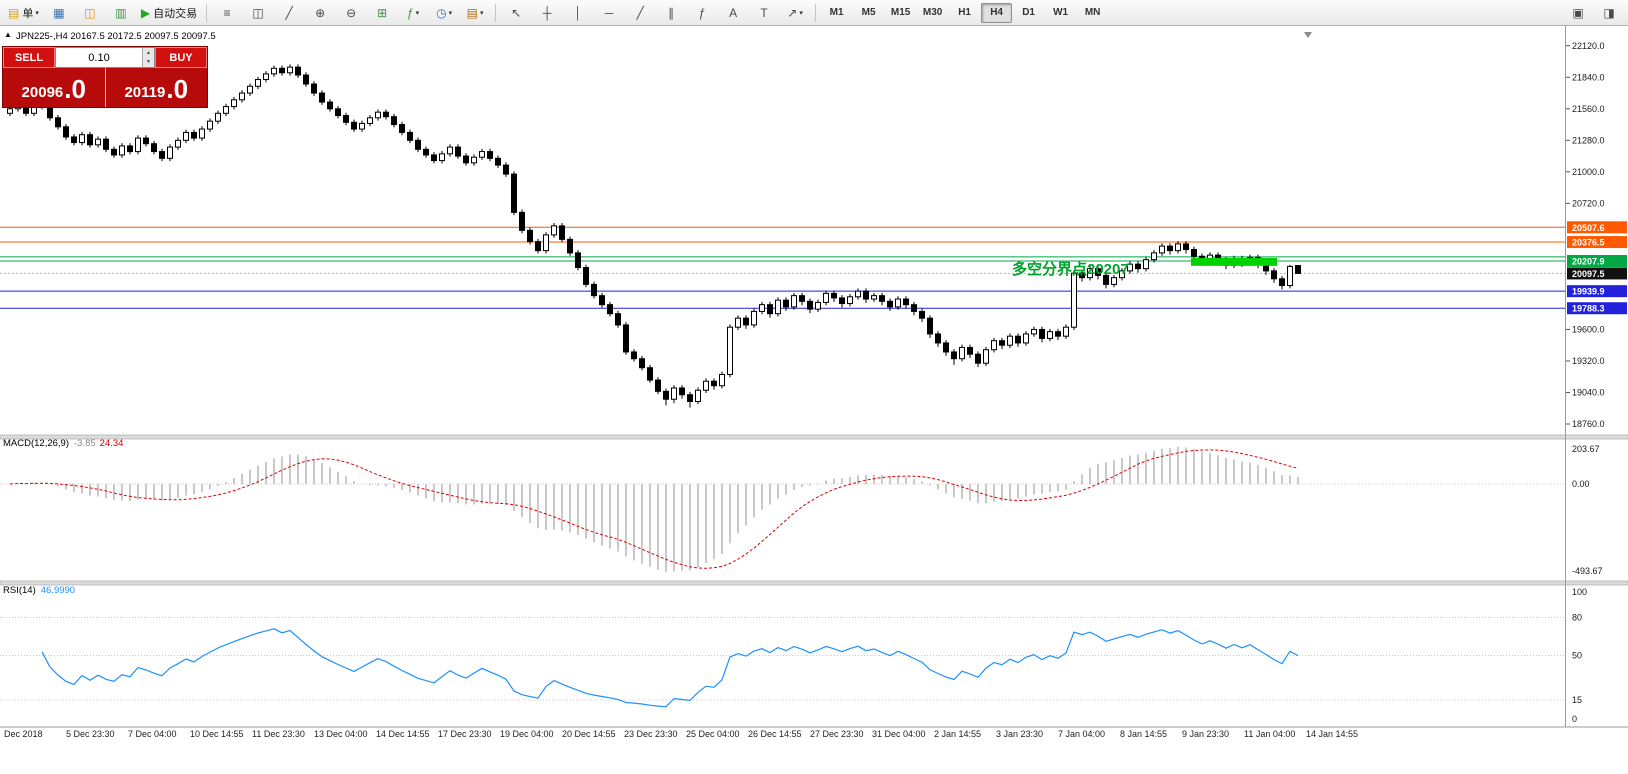 The image size is (1628, 774). What do you see at coordinates (836, 12) in the screenshot?
I see `timeframe-m1-button: M1` at bounding box center [836, 12].